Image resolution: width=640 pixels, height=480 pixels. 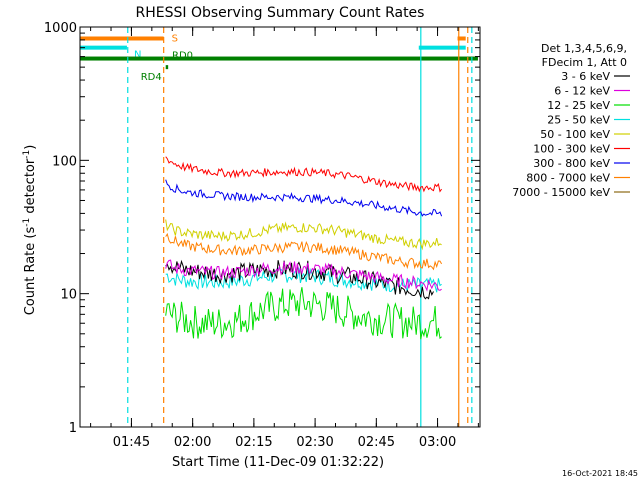 What do you see at coordinates (437, 442) in the screenshot?
I see `x-tick-label: 03:00` at bounding box center [437, 442].